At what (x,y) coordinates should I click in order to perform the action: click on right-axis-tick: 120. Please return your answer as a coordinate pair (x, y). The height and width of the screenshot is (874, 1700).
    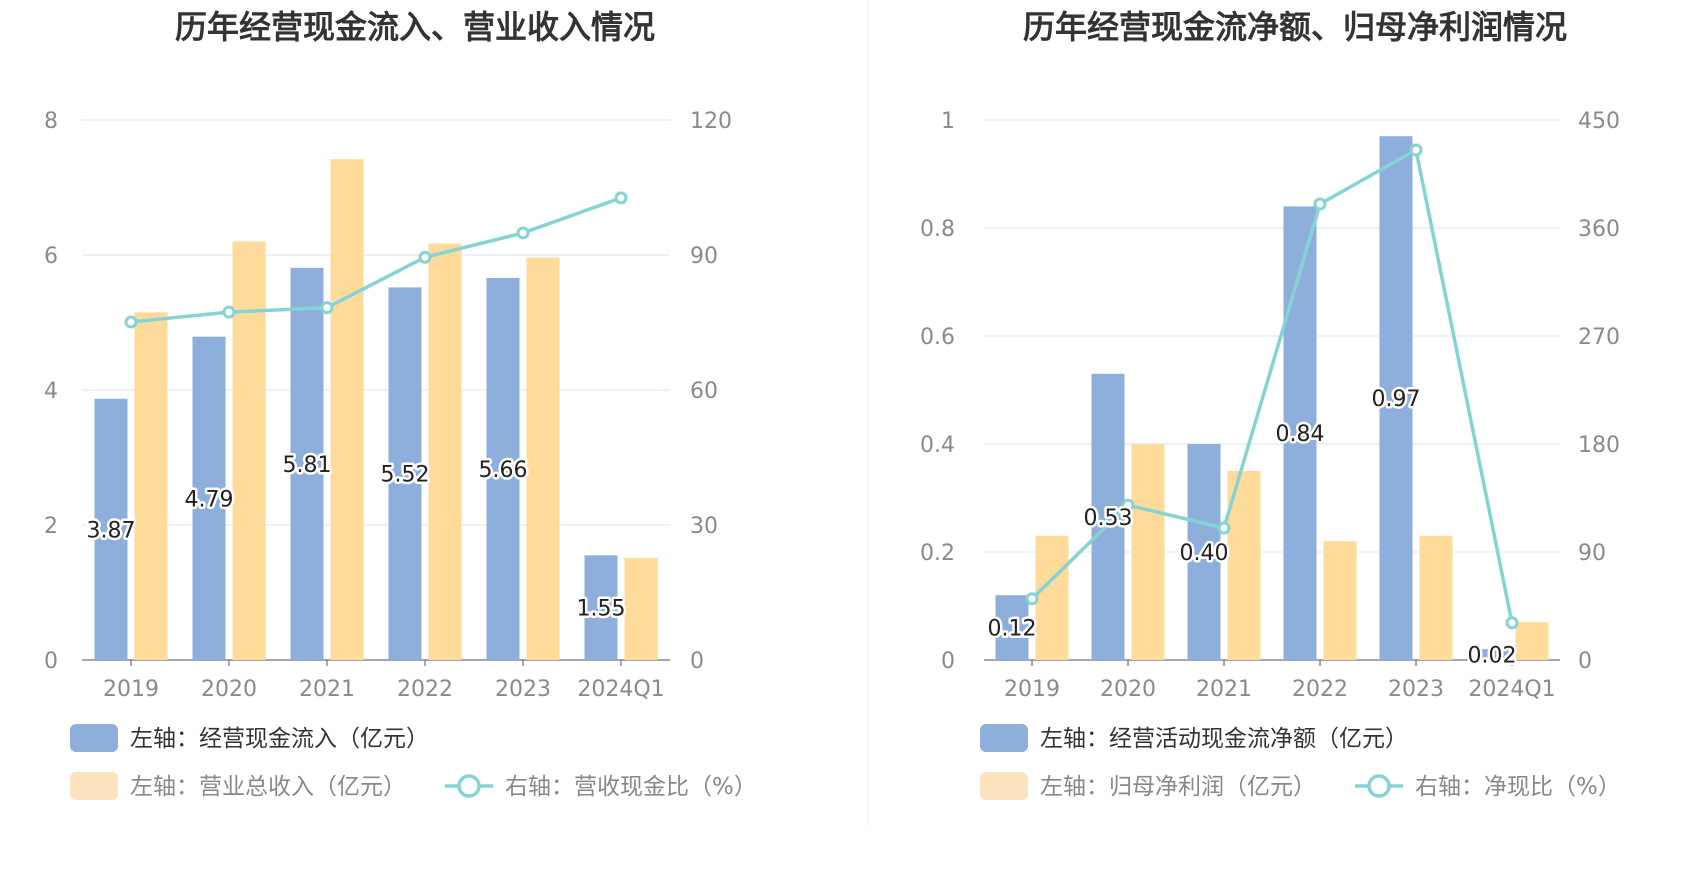
    Looking at the image, I should click on (711, 121).